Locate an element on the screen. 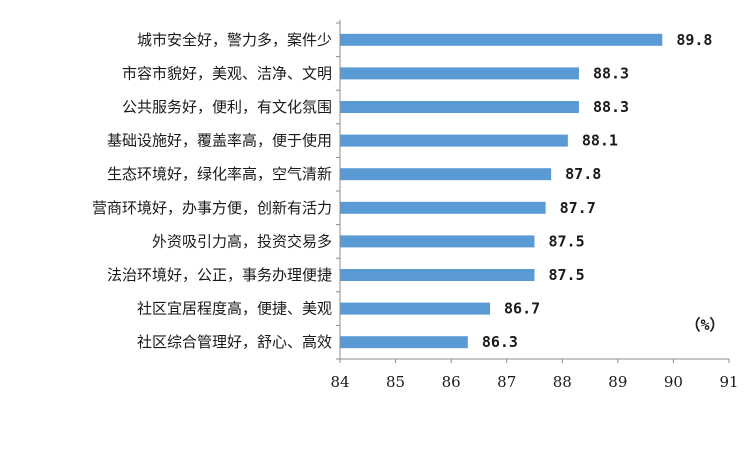 The height and width of the screenshot is (452, 752). category-label: 生态环境好，绿化率高，空气清新 is located at coordinates (219, 174).